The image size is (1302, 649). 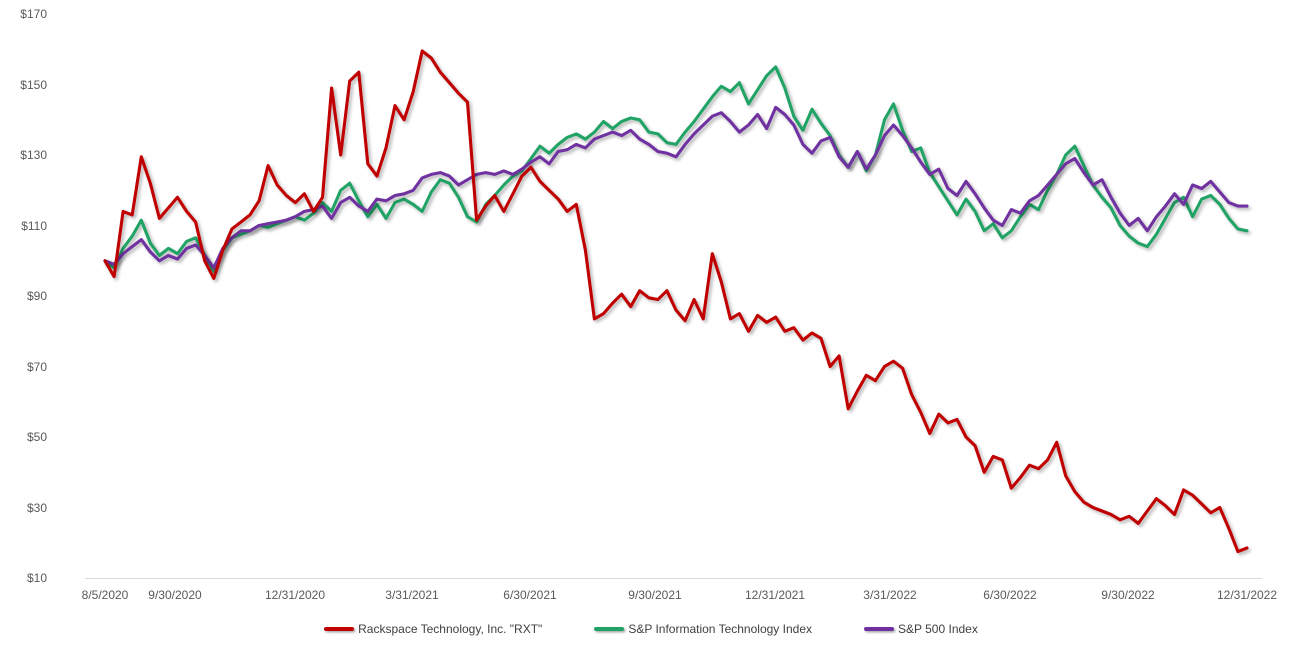 What do you see at coordinates (105, 595) in the screenshot?
I see `x-tick-label: 8/5/2020` at bounding box center [105, 595].